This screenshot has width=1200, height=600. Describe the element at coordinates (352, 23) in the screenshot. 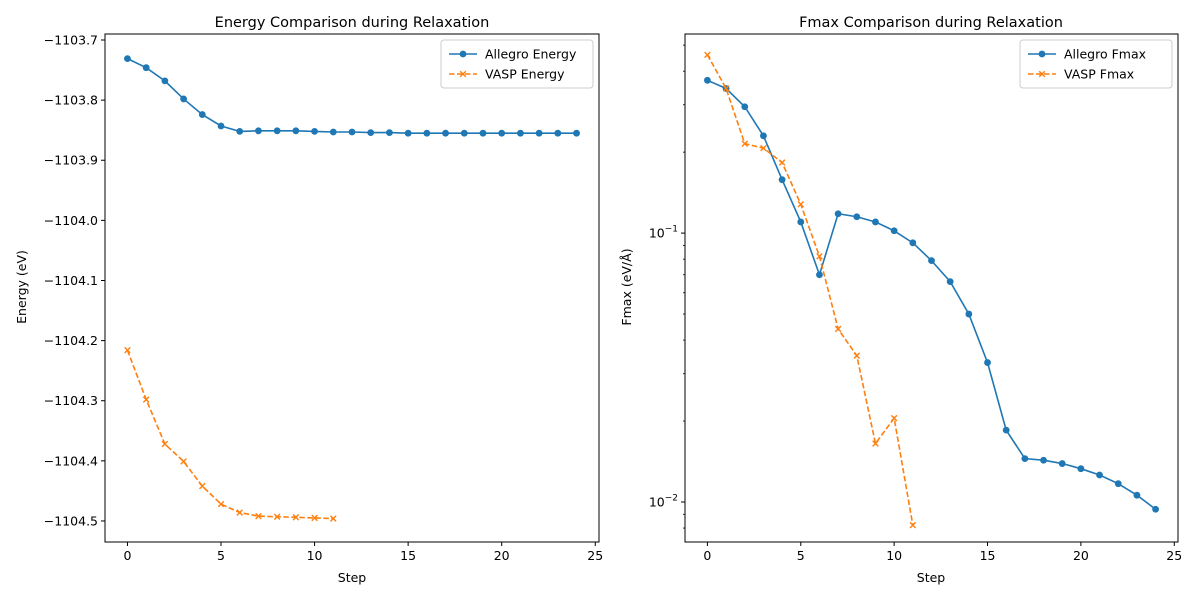

I see `energy-chart-title: Energy Comparison during Relaxation` at that location.